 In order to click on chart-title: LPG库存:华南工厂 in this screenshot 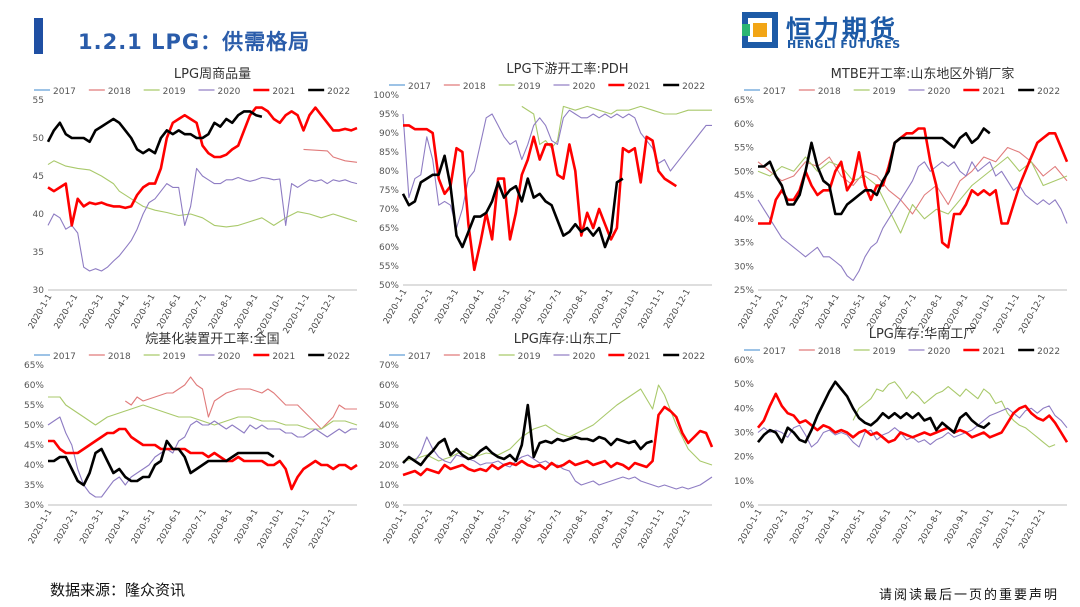, I will do `click(923, 334)`.